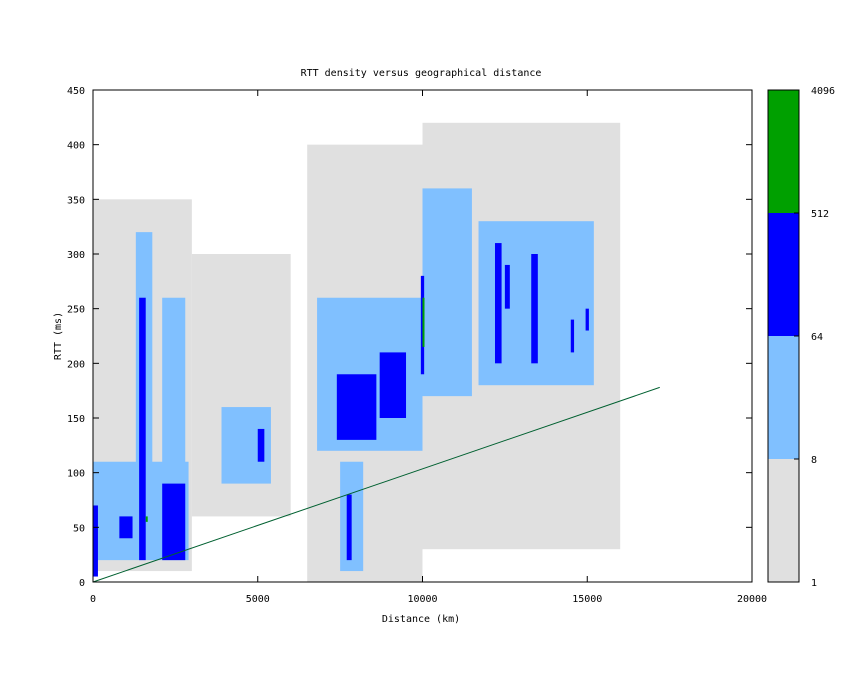 Image resolution: width=845 pixels, height=673 pixels. What do you see at coordinates (258, 599) in the screenshot?
I see `x-tick-label-5000: 5000` at bounding box center [258, 599].